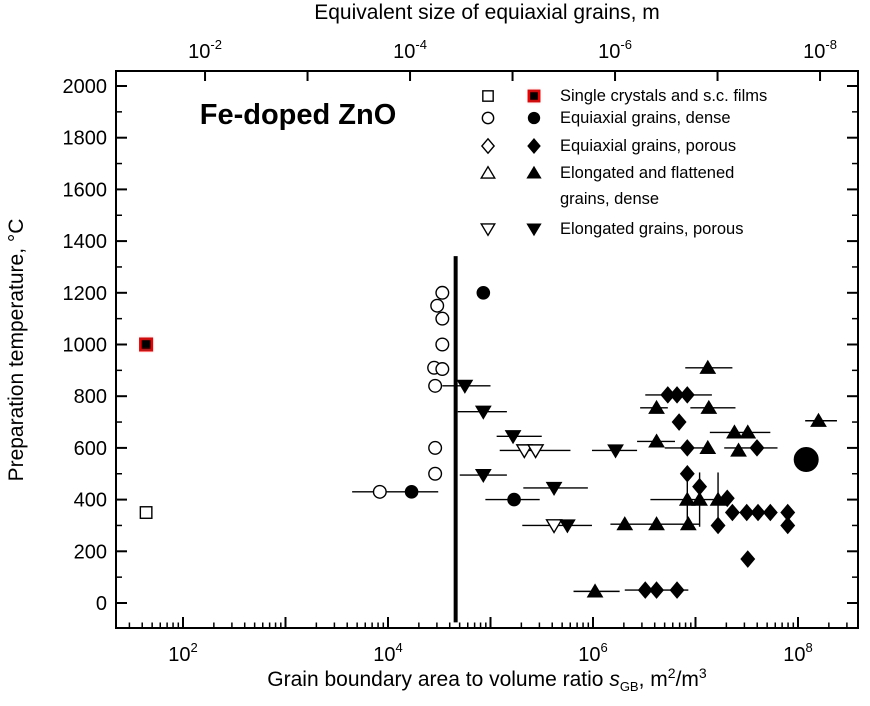 The height and width of the screenshot is (706, 870). Describe the element at coordinates (797, 653) in the screenshot. I see `x-tick-label: 10⁸` at that location.